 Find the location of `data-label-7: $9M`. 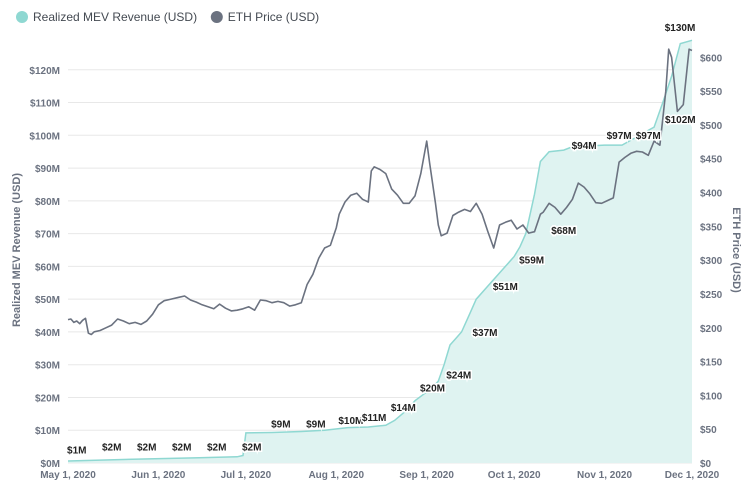

data-label-7: $9M is located at coordinates (315, 425).